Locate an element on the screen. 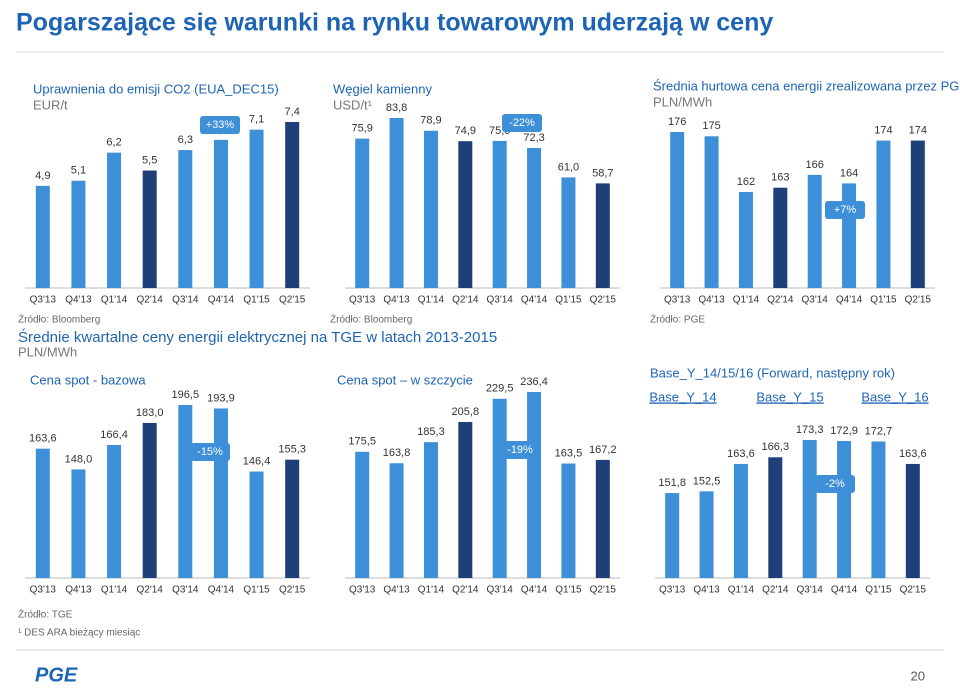 This screenshot has width=960, height=688. value-label: 61,0 is located at coordinates (568, 167).